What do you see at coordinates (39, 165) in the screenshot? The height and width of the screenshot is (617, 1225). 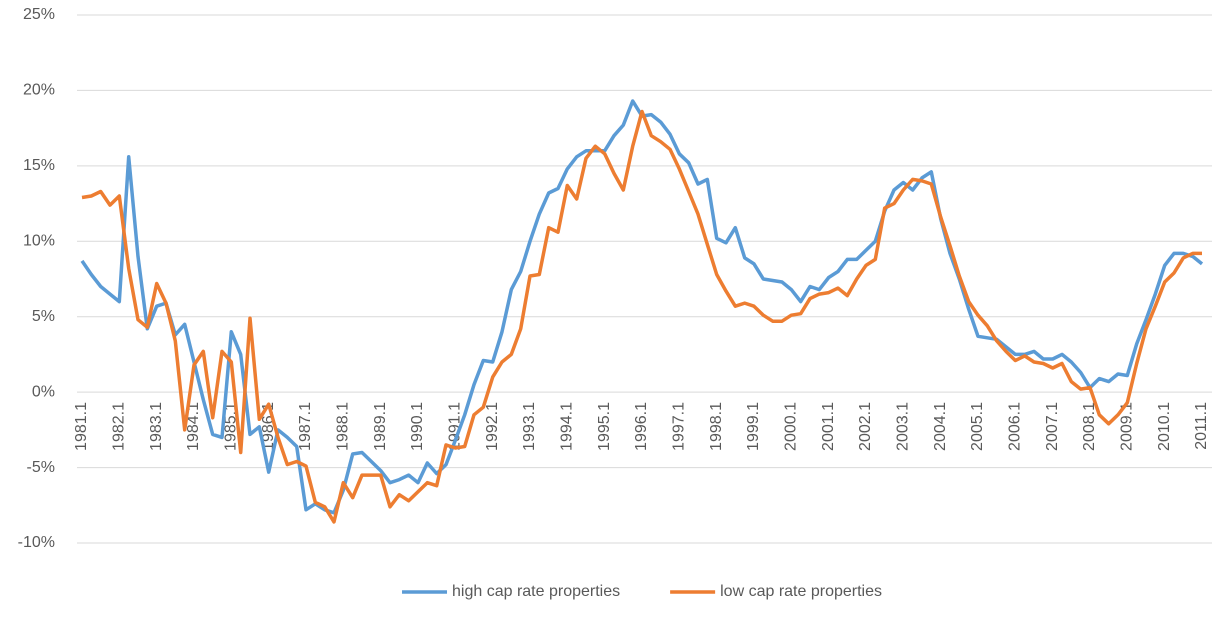 I see `y-tick-label: 15%` at bounding box center [39, 165].